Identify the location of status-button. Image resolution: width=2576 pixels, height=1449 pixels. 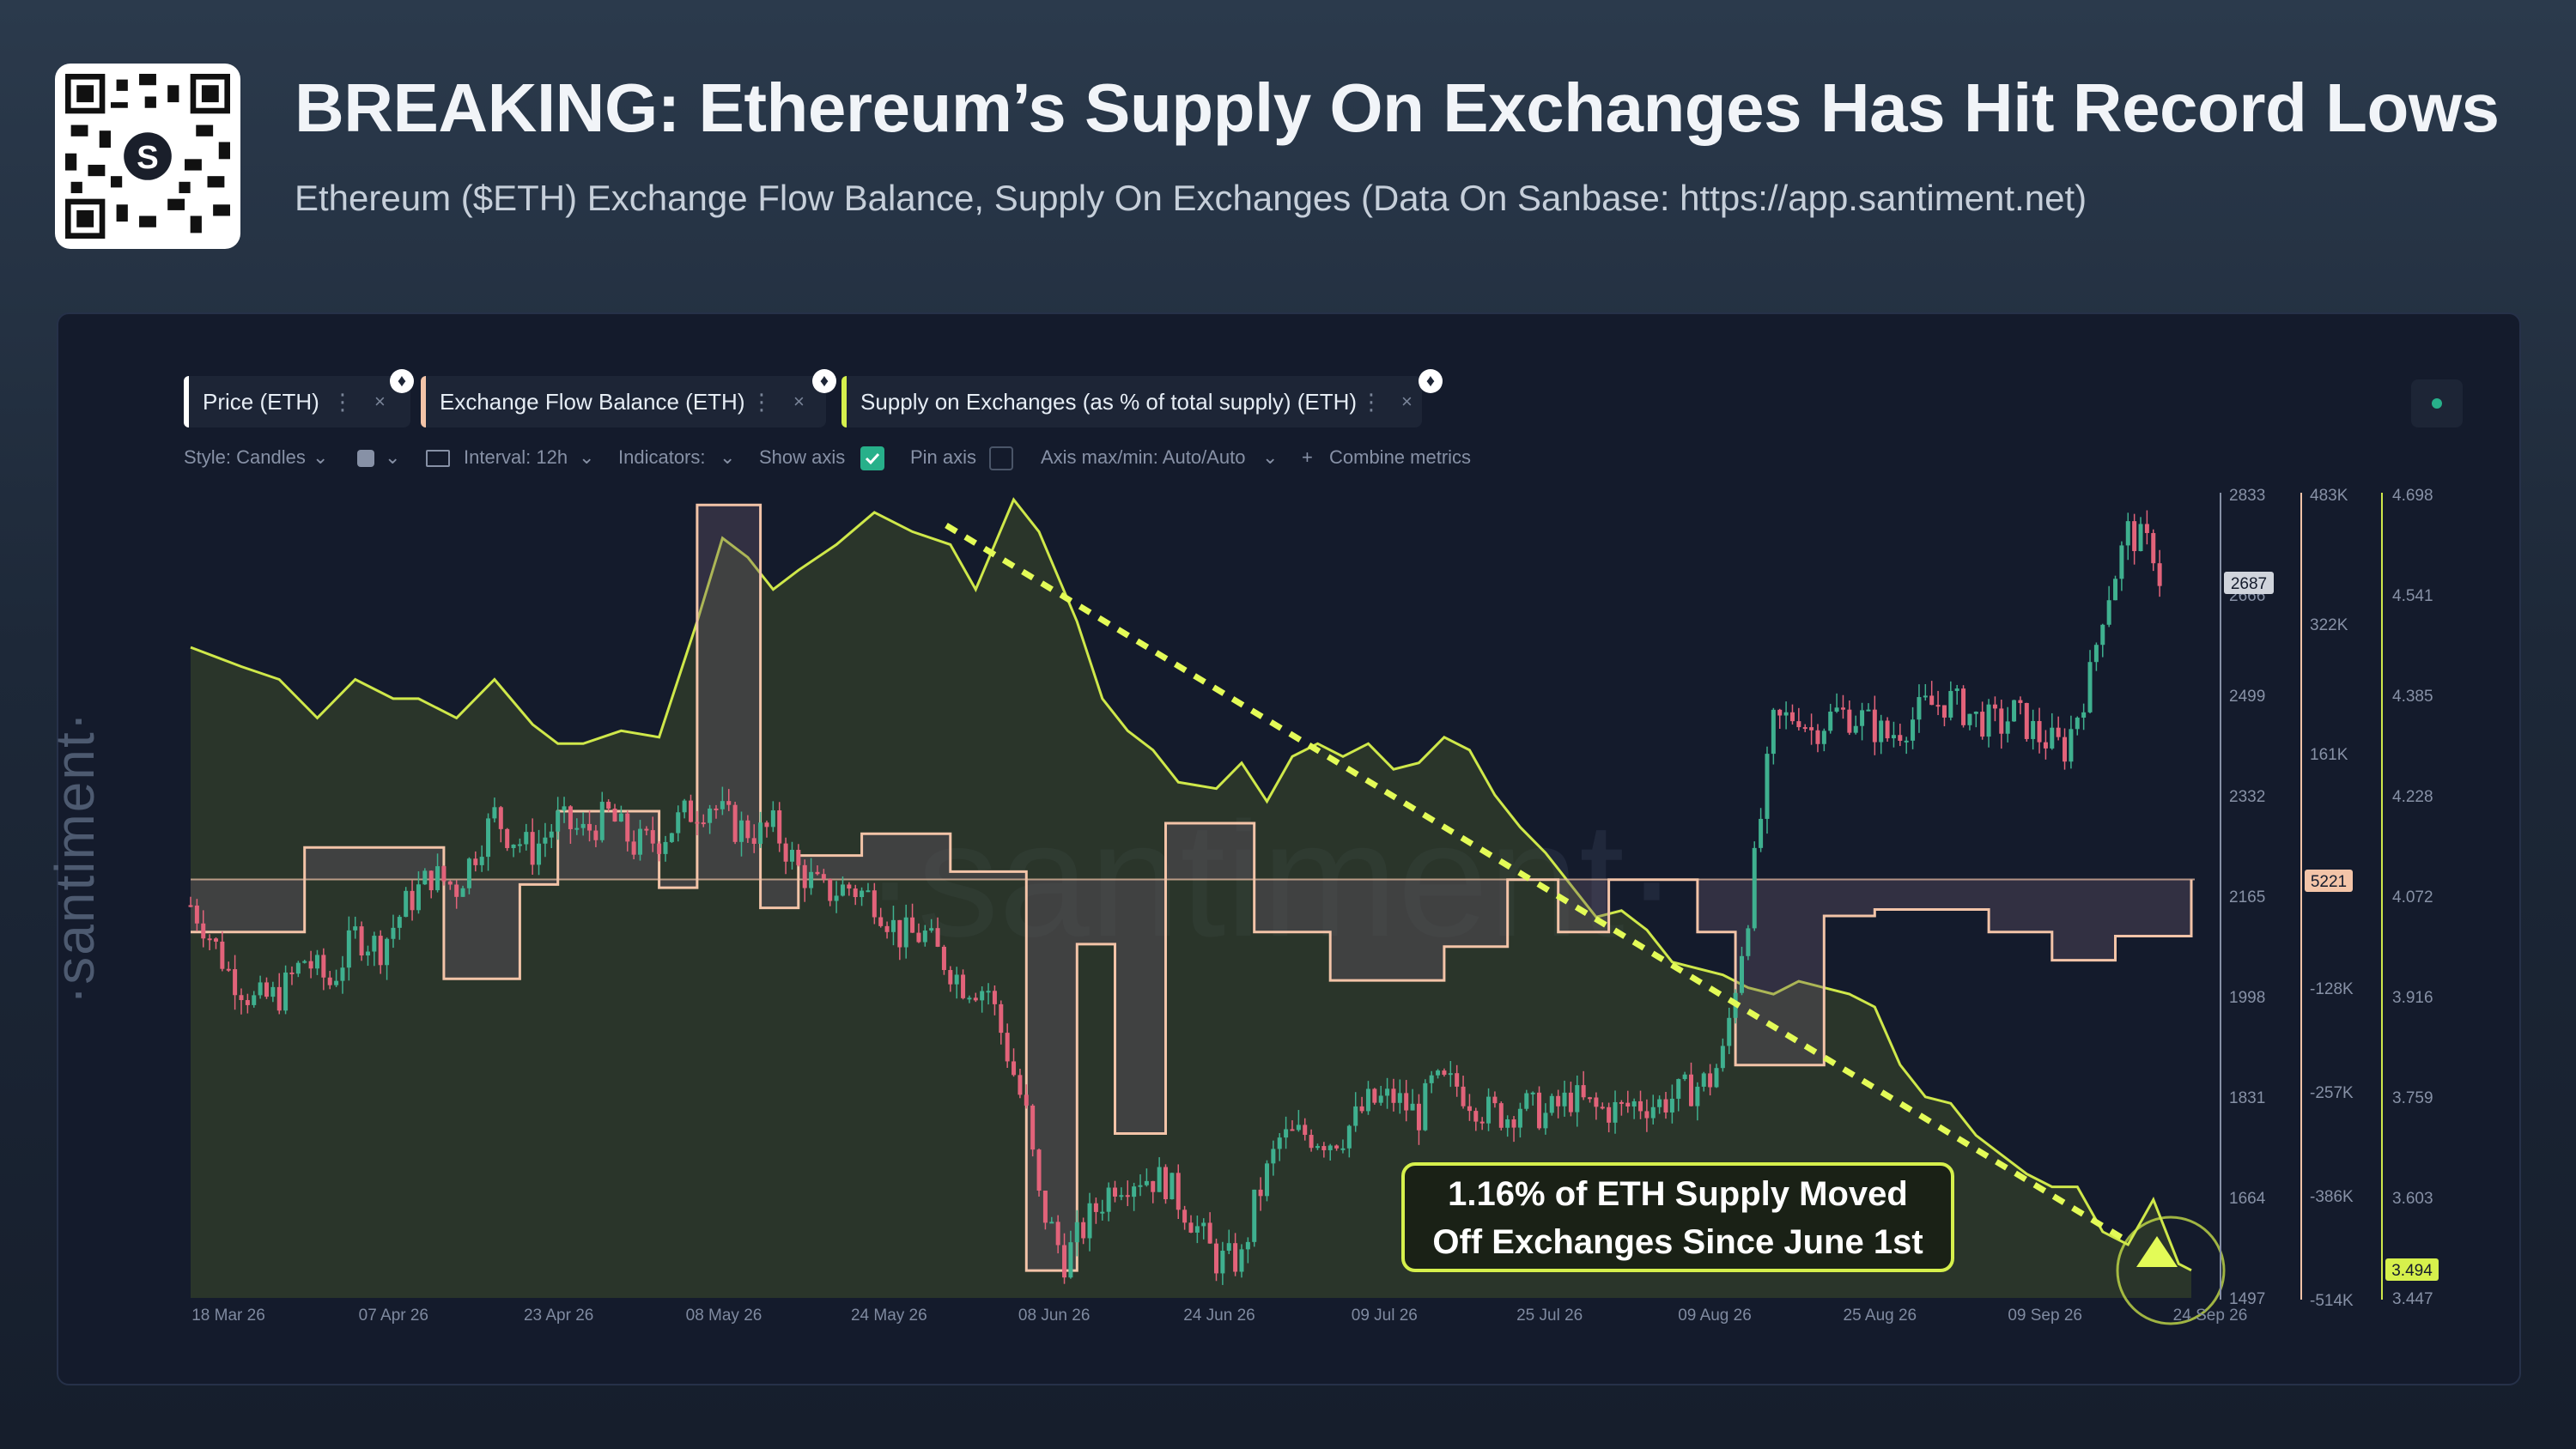
(2437, 403).